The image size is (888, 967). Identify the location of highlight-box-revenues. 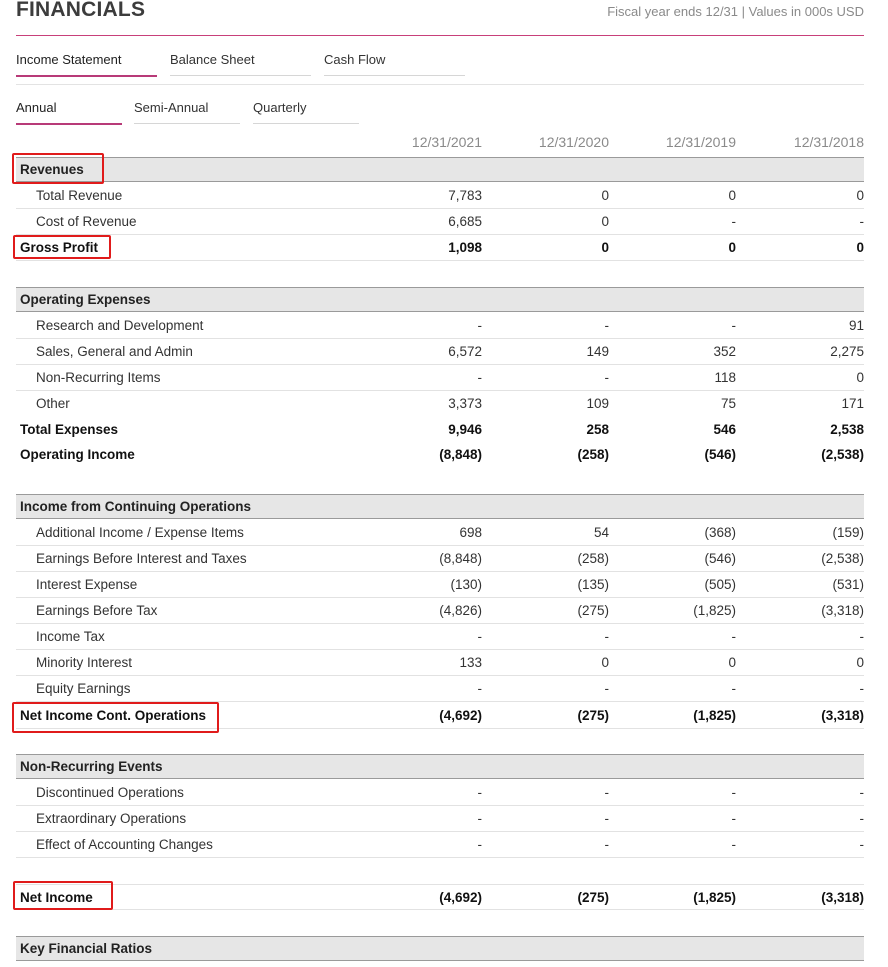
(58, 168).